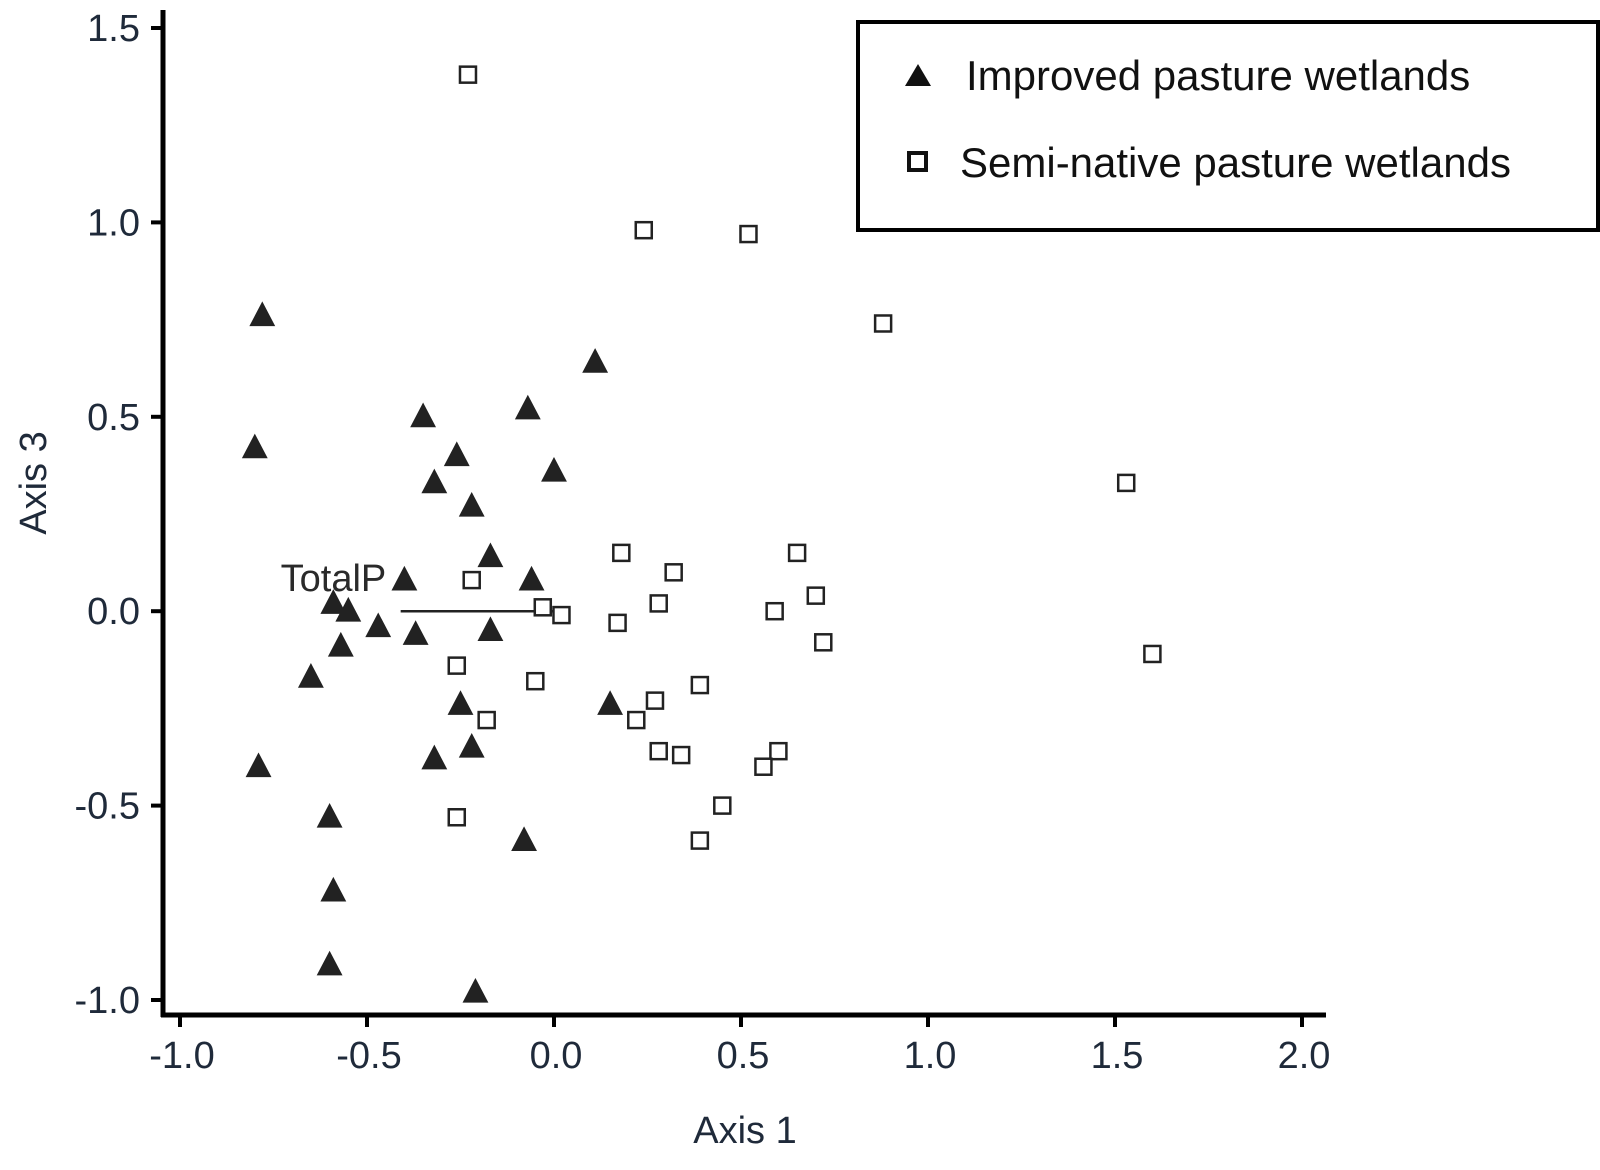 Image resolution: width=1600 pixels, height=1170 pixels. Describe the element at coordinates (930, 1056) in the screenshot. I see `x-tick-label: 1.0` at that location.